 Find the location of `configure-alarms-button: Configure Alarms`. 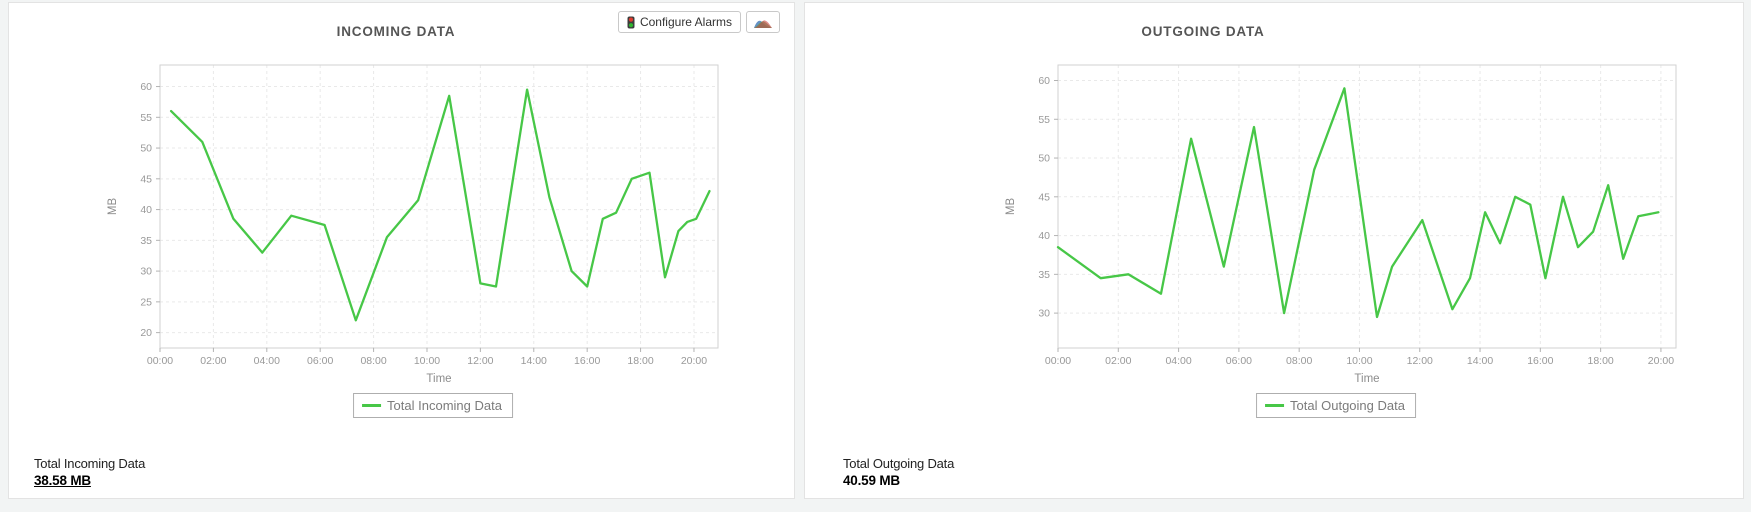

configure-alarms-button: Configure Alarms is located at coordinates (679, 22).